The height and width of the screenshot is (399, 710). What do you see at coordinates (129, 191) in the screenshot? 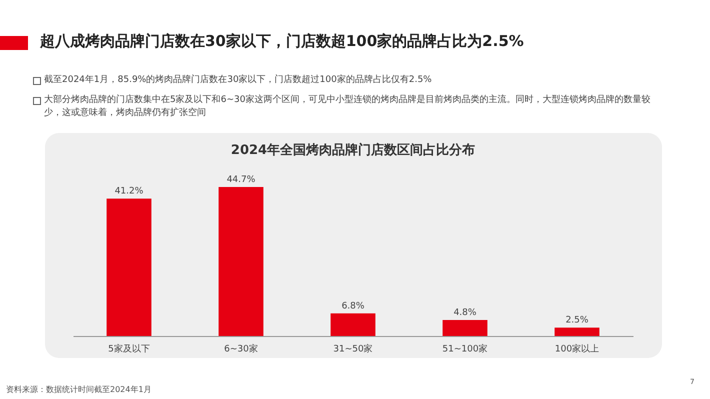
I see `data-label: 41.2%` at bounding box center [129, 191].